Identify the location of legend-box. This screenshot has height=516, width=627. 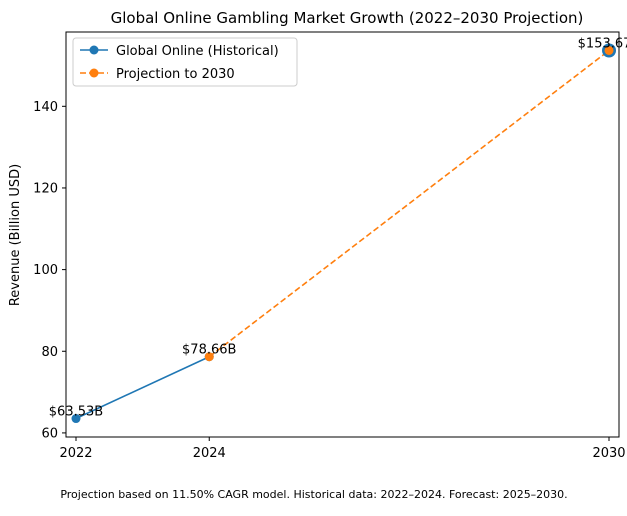
(185, 62).